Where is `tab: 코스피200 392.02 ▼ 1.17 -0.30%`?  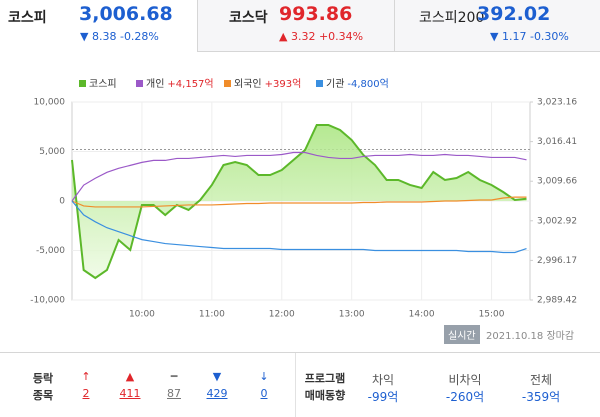
tab: 코스피200 392.02 ▼ 1.17 -0.30% is located at coordinates (497, 26).